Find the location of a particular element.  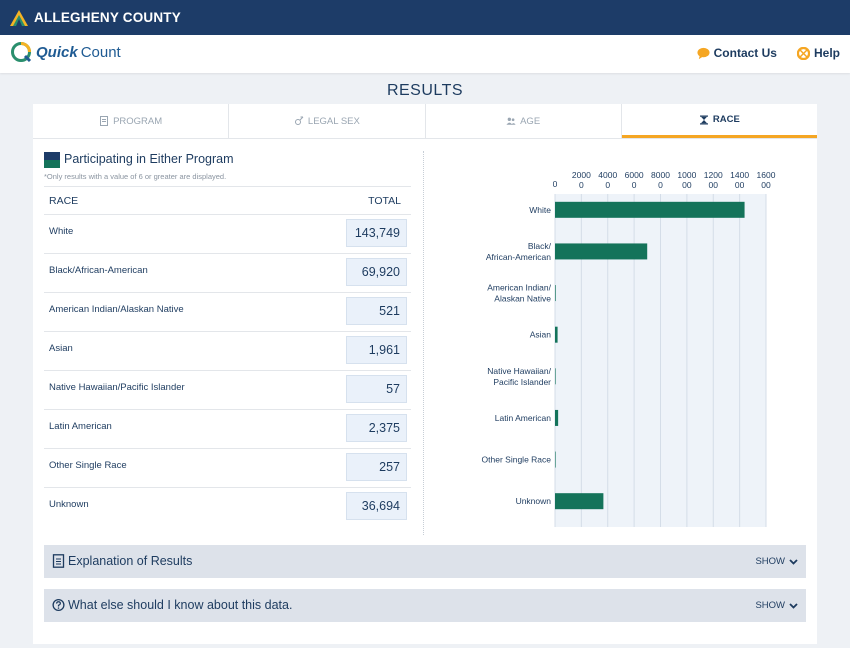

category-label: Asian is located at coordinates (541, 335).